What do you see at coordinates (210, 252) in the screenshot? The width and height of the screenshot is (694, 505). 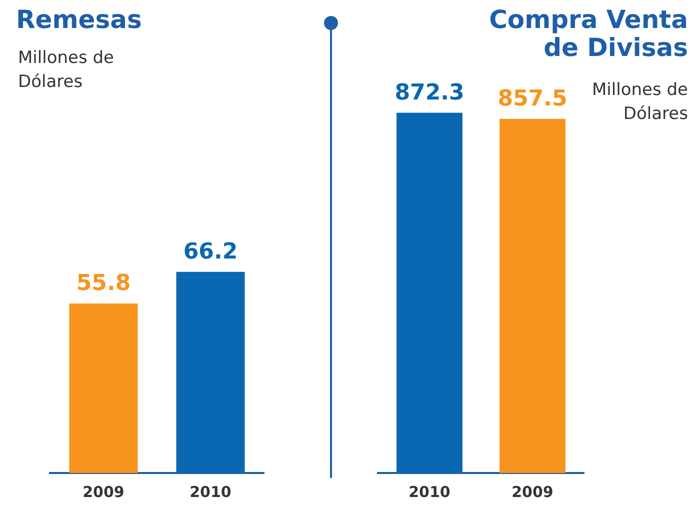 I see `data-label: 66.2` at bounding box center [210, 252].